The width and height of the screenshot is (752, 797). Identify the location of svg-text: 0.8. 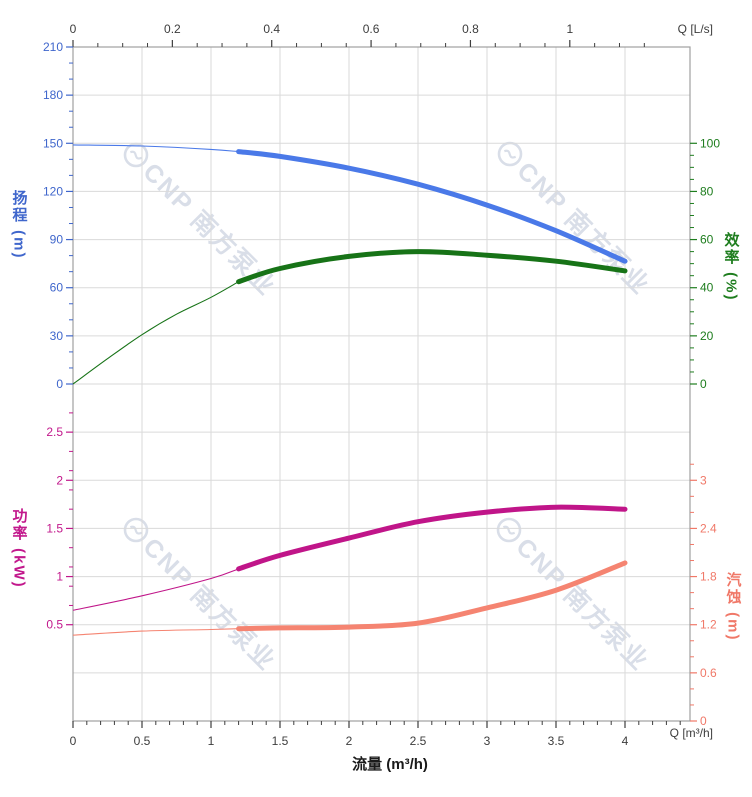
(470, 29).